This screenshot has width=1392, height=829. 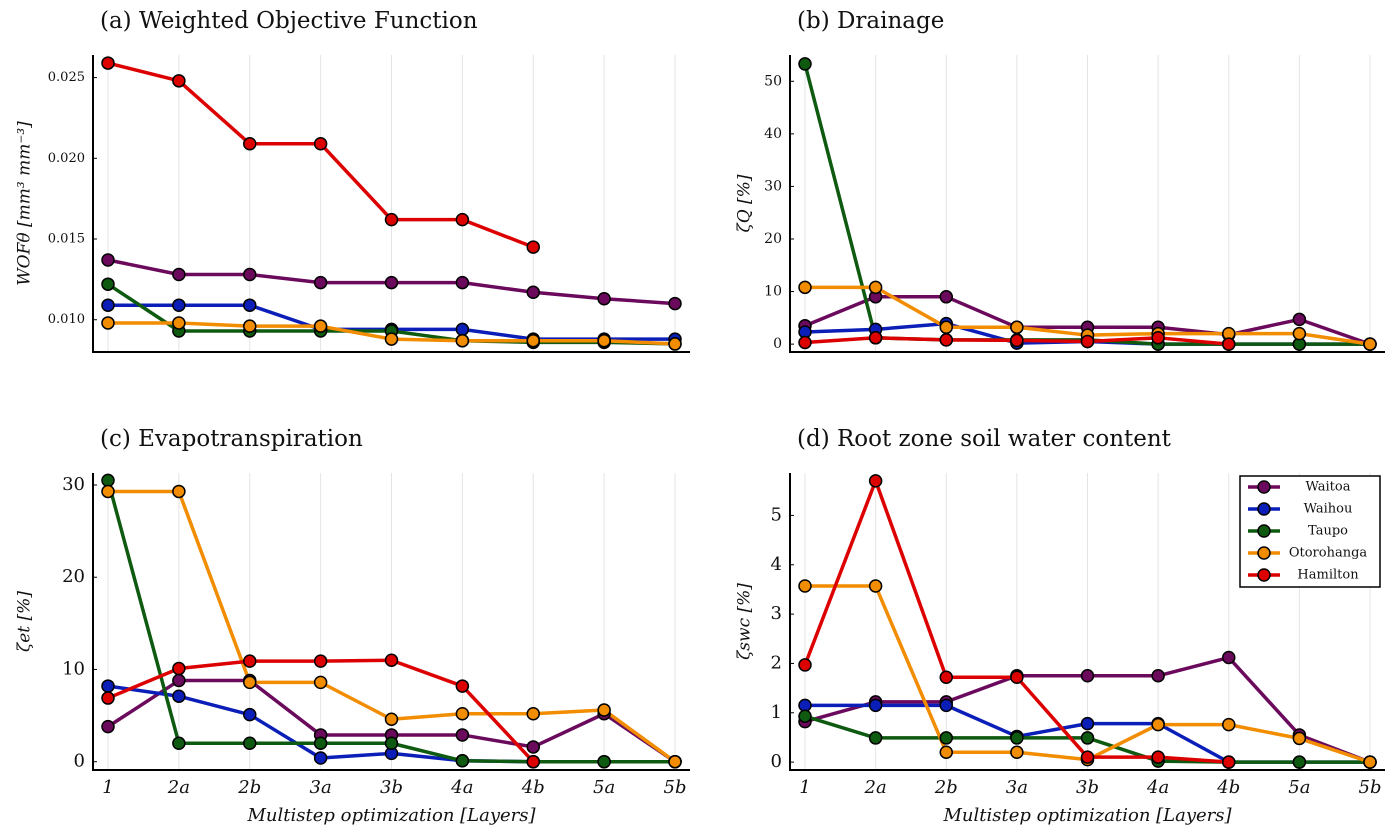 What do you see at coordinates (289, 21) in the screenshot?
I see `panel-title: (a) Weighted Objective Function` at bounding box center [289, 21].